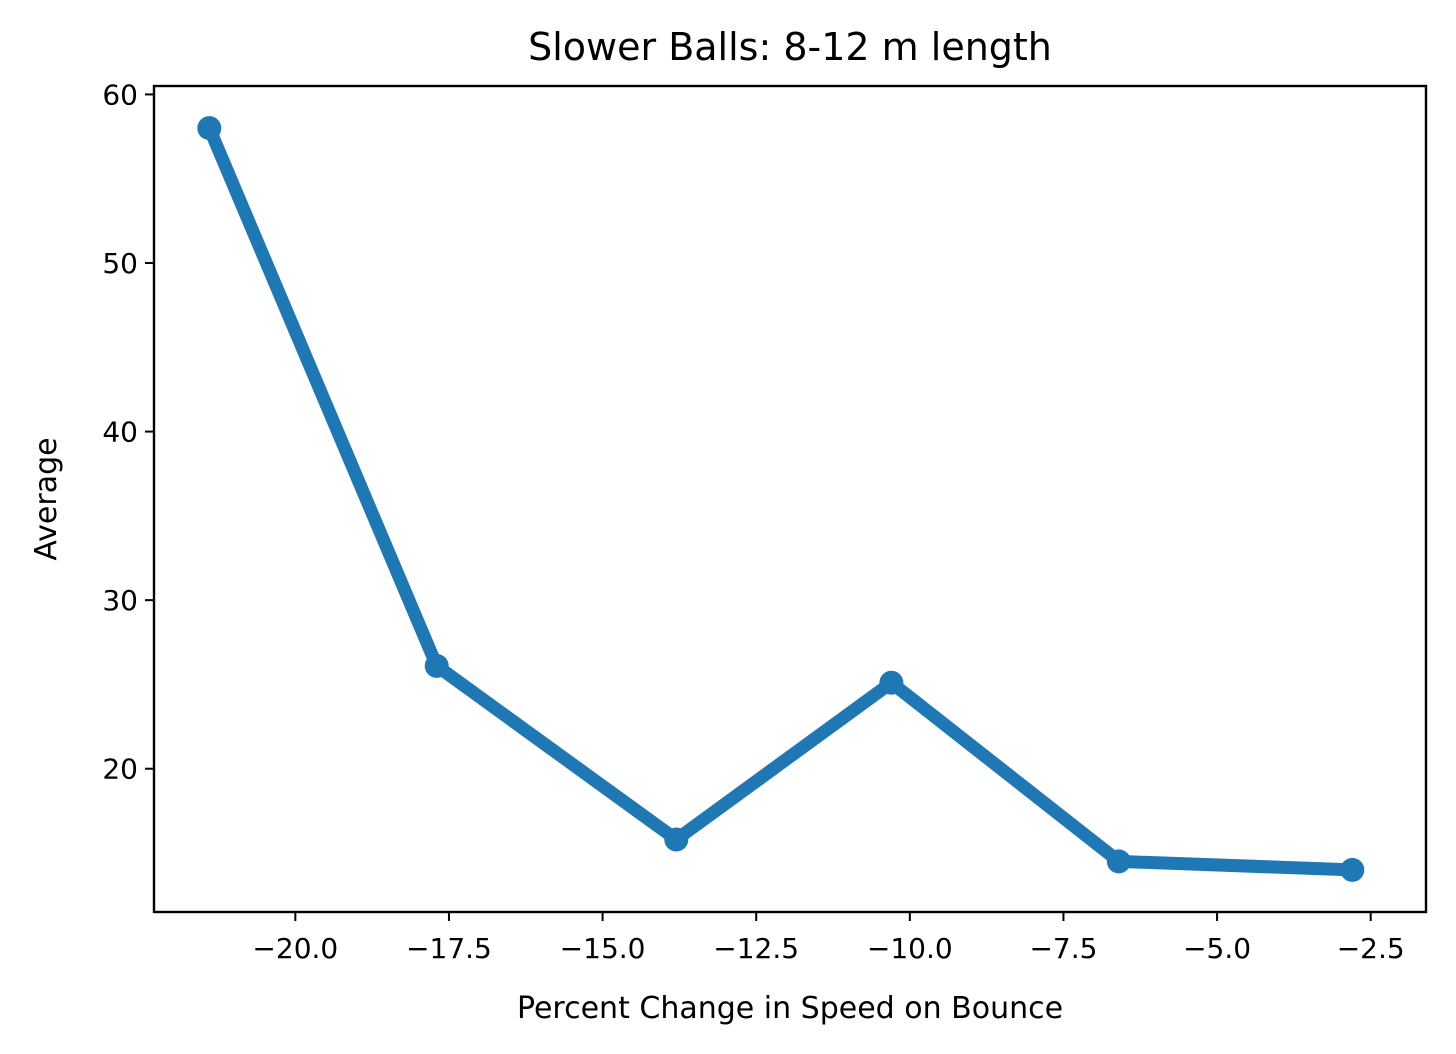  I want to click on x-tick-label: −2.5, so click(1371, 948).